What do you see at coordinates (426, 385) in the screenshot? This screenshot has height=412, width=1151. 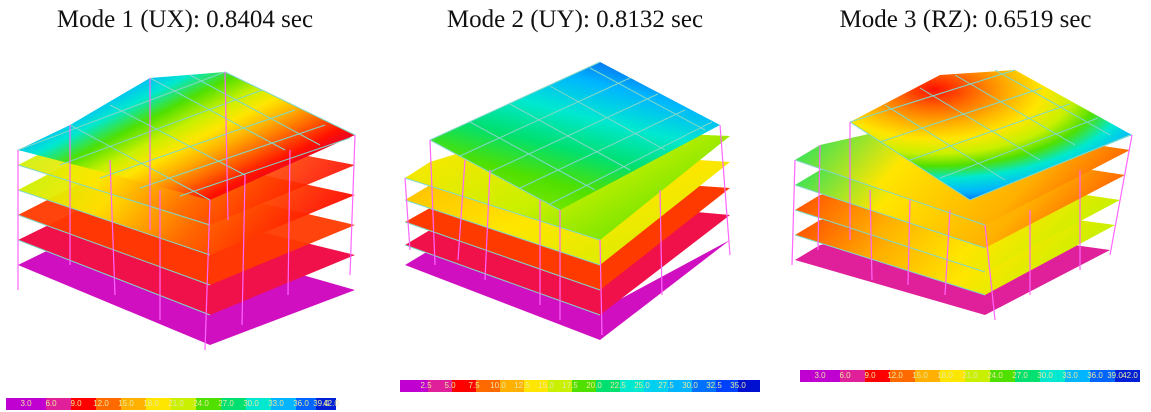 I see `legend-tick: 2.5` at bounding box center [426, 385].